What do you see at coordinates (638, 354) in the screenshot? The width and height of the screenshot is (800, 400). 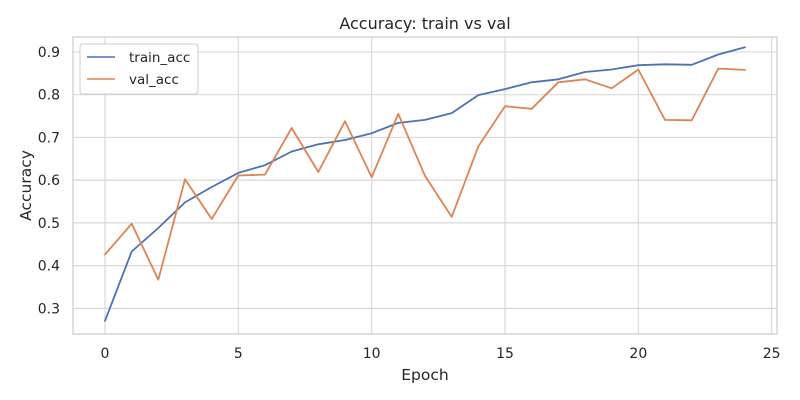 I see `x-tick-label: 20` at bounding box center [638, 354].